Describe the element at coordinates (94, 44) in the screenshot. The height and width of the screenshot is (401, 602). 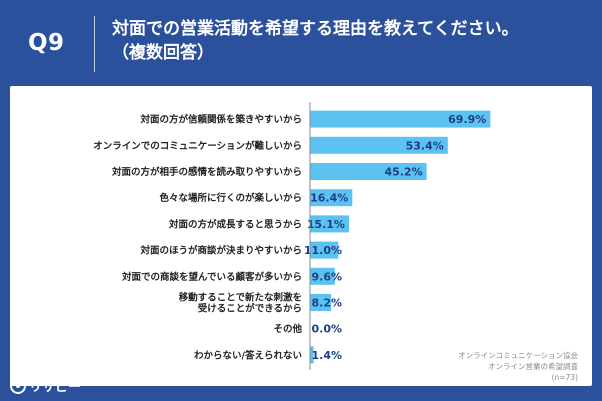
I see `header-divider` at that location.